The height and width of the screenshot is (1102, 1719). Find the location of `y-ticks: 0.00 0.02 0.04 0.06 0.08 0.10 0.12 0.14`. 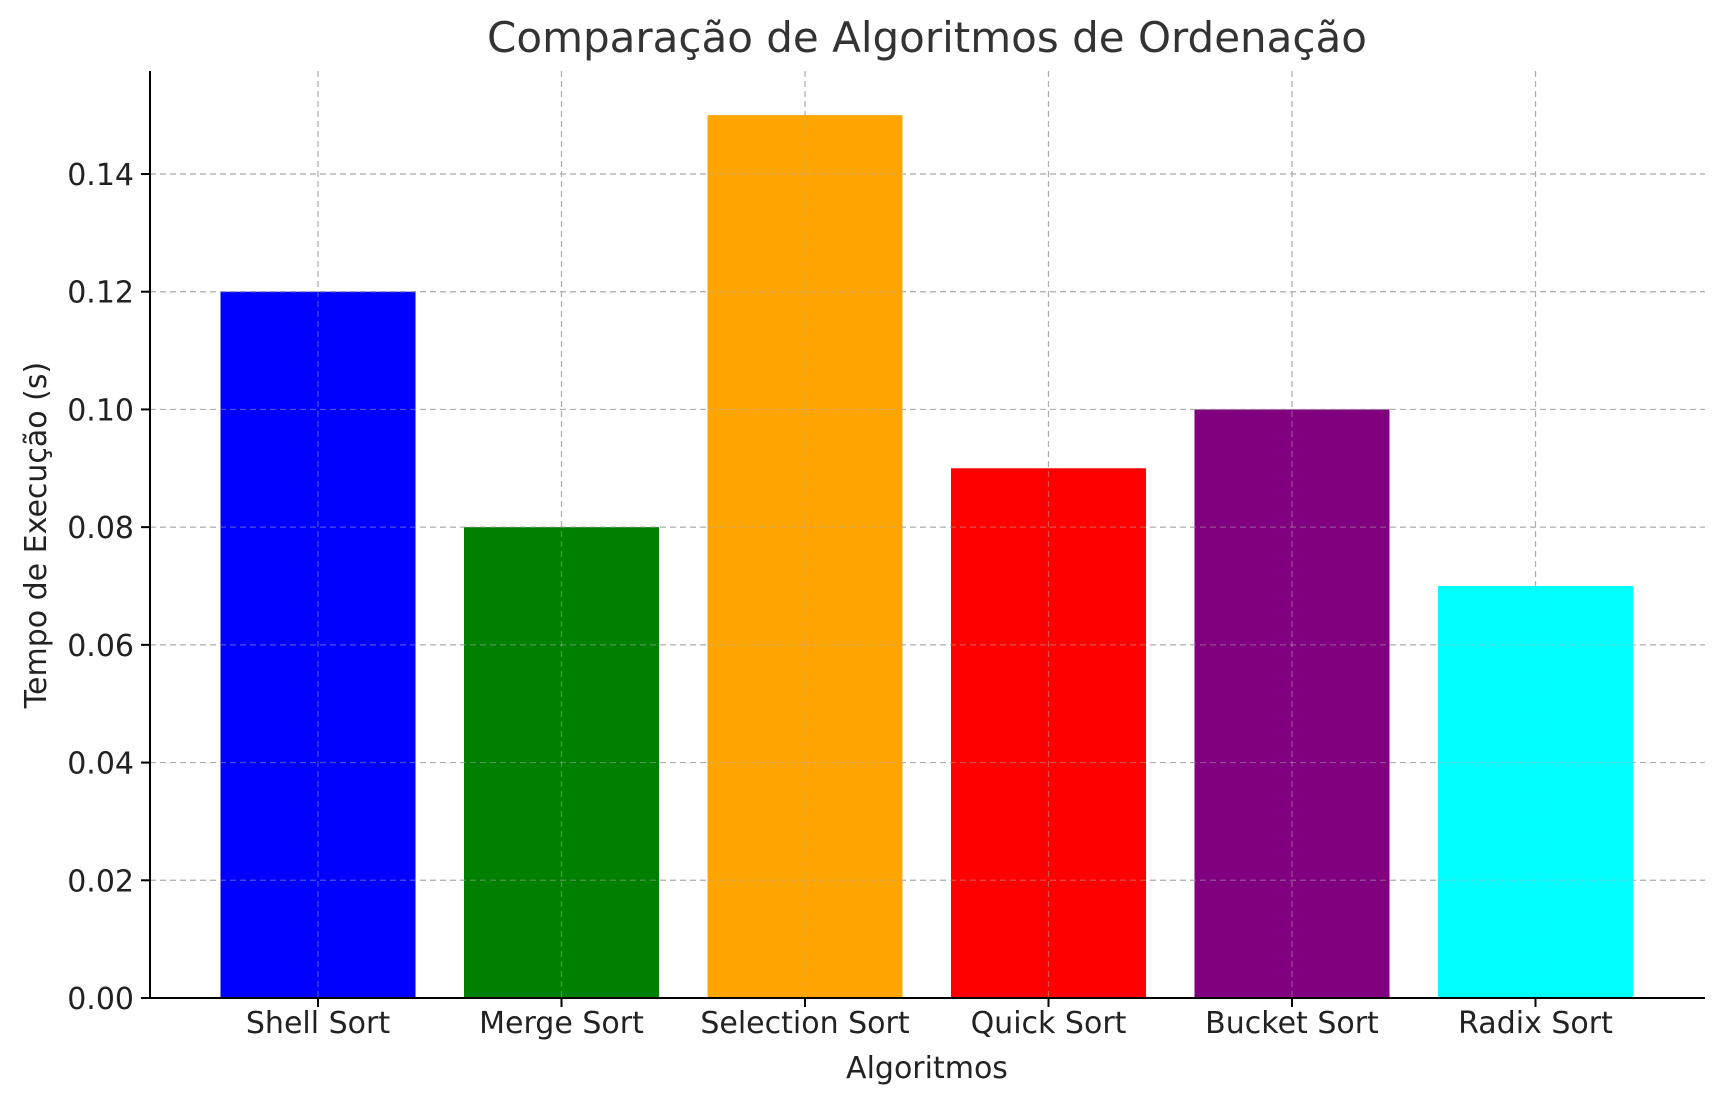

y-ticks: 0.00 0.02 0.04 0.06 0.08 0.10 0.12 0.14 is located at coordinates (108, 587).